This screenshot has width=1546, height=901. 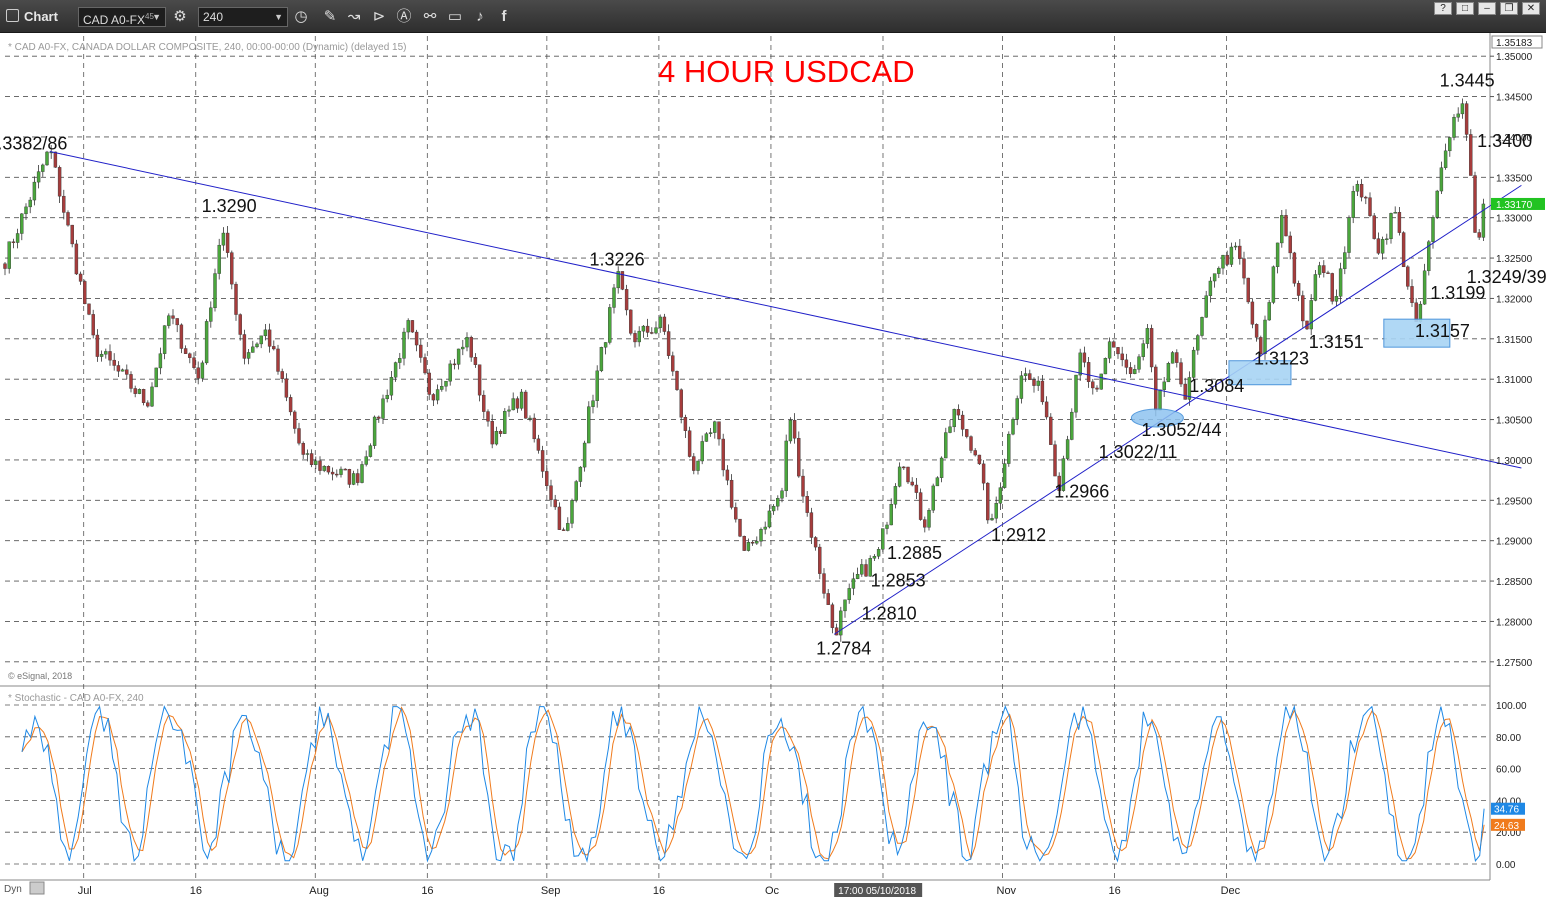 I want to click on price-annotation: 1.3157, so click(x=1442, y=331).